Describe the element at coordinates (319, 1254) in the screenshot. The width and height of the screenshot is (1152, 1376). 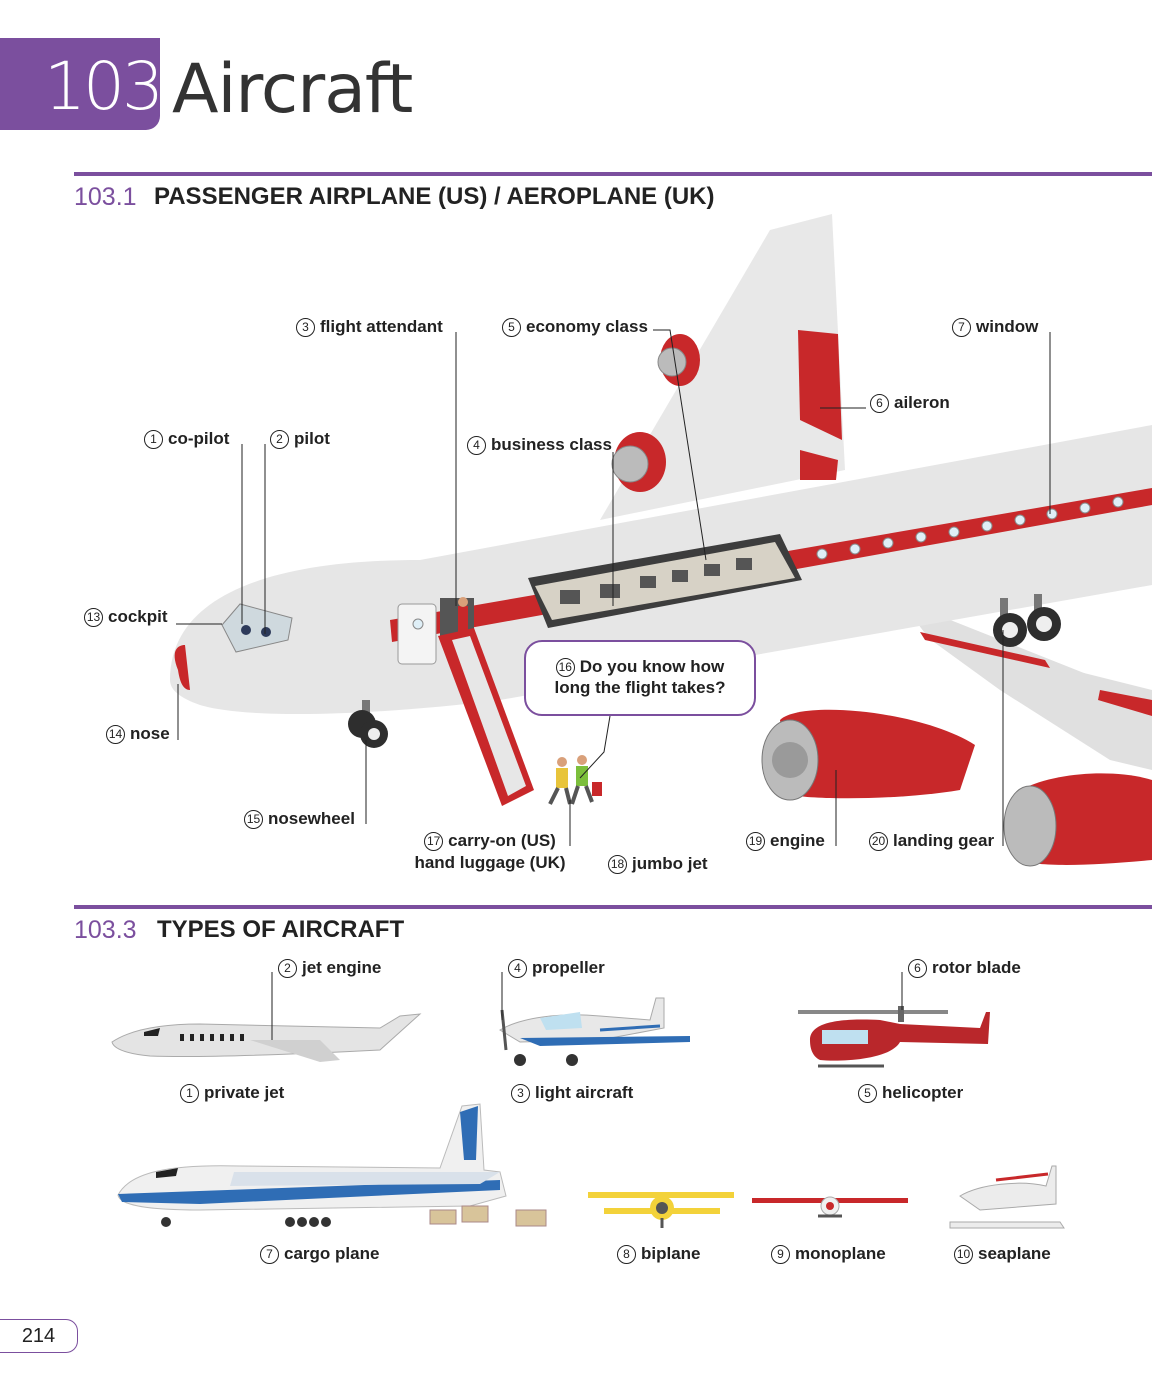
I see `label-cargo-plane: 7 cargo plane` at that location.